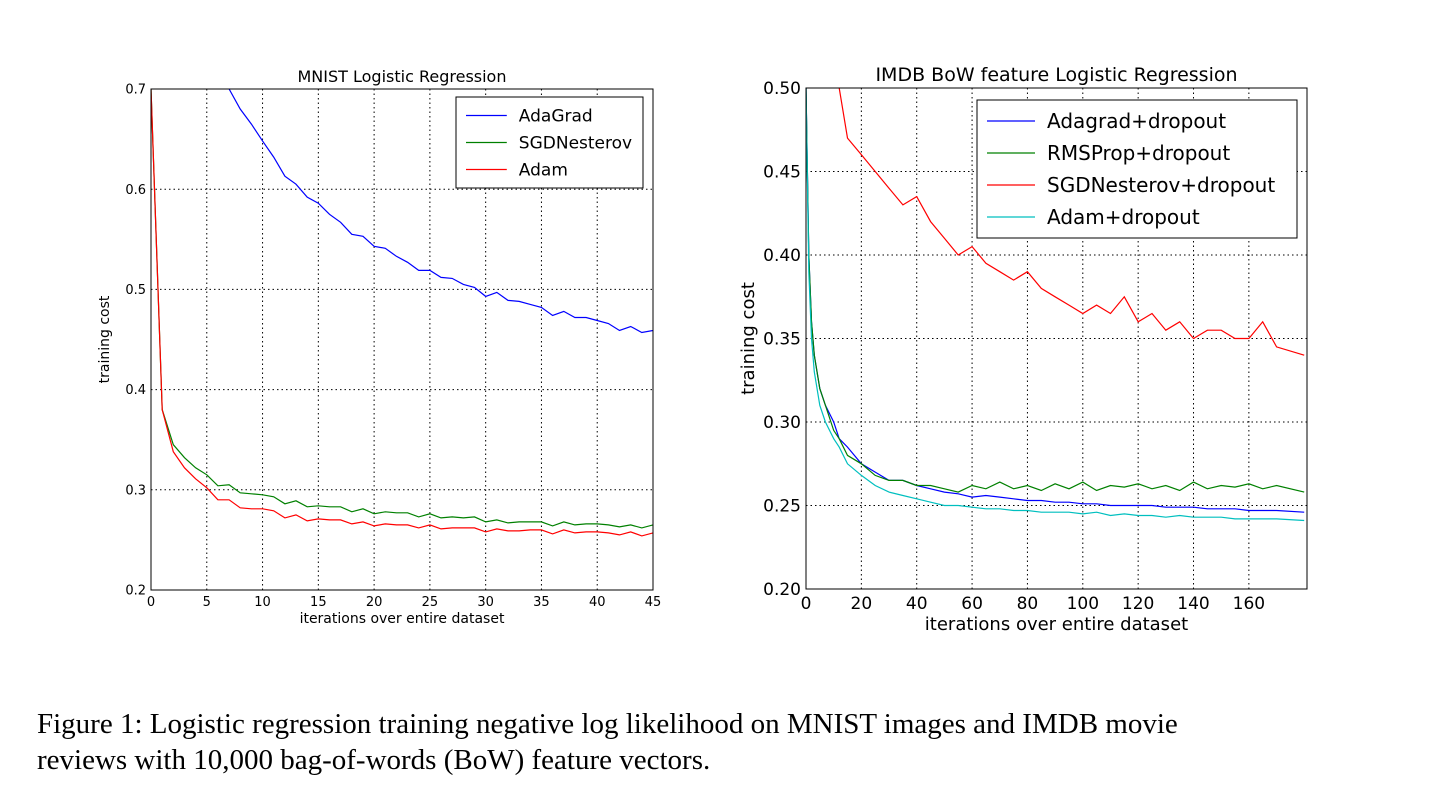 This screenshot has width=1442, height=810. Describe the element at coordinates (972, 604) in the screenshot. I see `x-tick-label: 60` at that location.